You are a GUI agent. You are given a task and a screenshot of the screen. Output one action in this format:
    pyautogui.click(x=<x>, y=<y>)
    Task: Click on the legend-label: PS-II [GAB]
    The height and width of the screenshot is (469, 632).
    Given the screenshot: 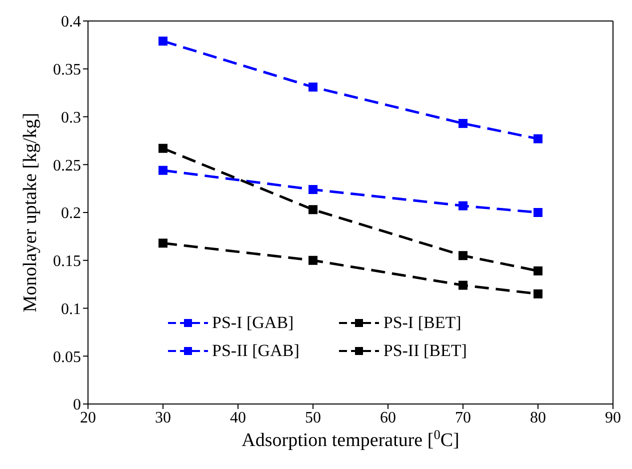 What is the action you would take?
    pyautogui.click(x=256, y=351)
    